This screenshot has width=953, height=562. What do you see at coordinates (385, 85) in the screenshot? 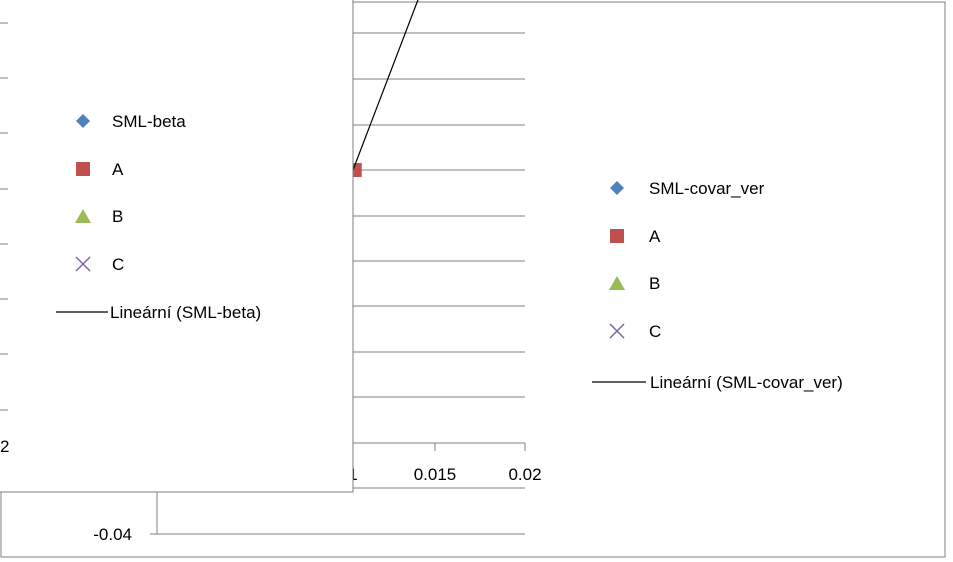
I see `trendline-covar` at bounding box center [385, 85].